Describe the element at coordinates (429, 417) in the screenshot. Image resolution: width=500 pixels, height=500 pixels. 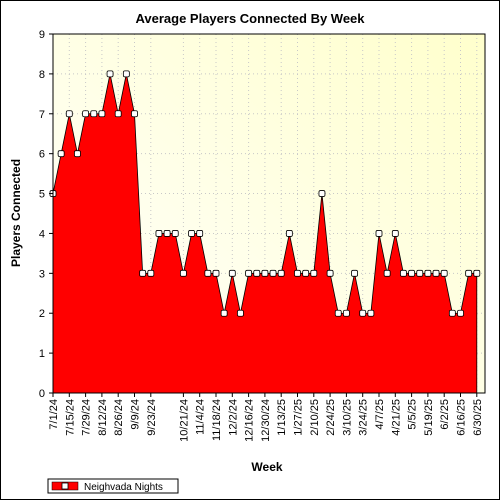
I see `x-tick-label: 5/19/25` at that location.